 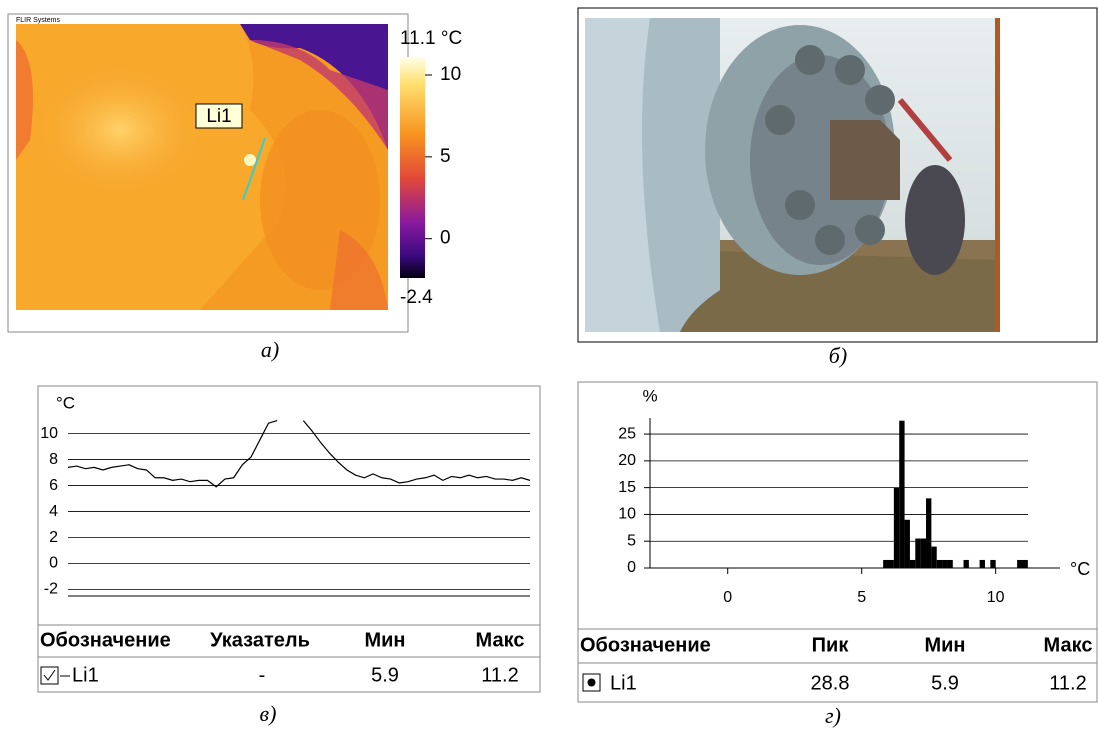 What do you see at coordinates (1080, 569) in the screenshot?
I see `x-axis-label: °C` at bounding box center [1080, 569].